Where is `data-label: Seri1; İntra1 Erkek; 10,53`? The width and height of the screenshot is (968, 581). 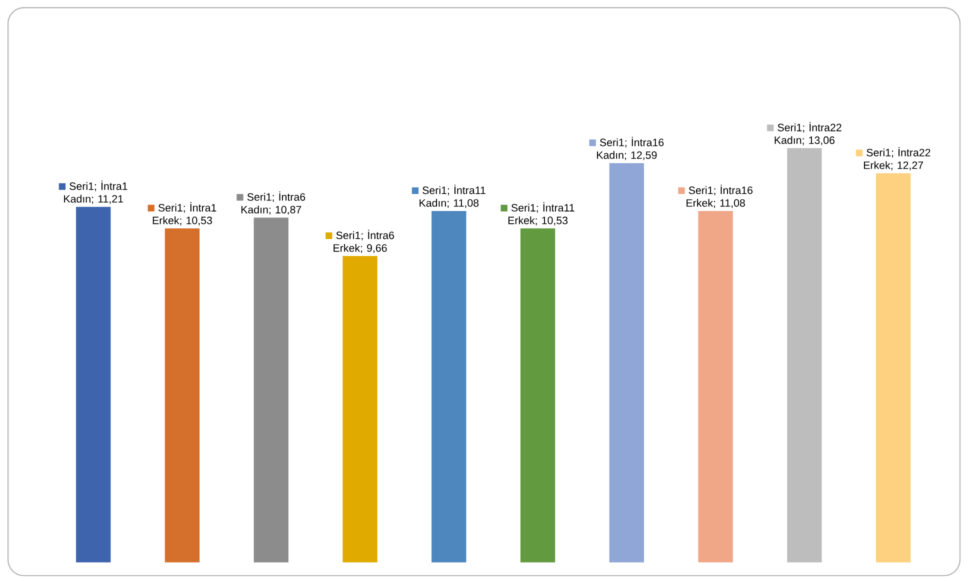 data-label: Seri1; İntra1 Erkek; 10,53 is located at coordinates (184, 214).